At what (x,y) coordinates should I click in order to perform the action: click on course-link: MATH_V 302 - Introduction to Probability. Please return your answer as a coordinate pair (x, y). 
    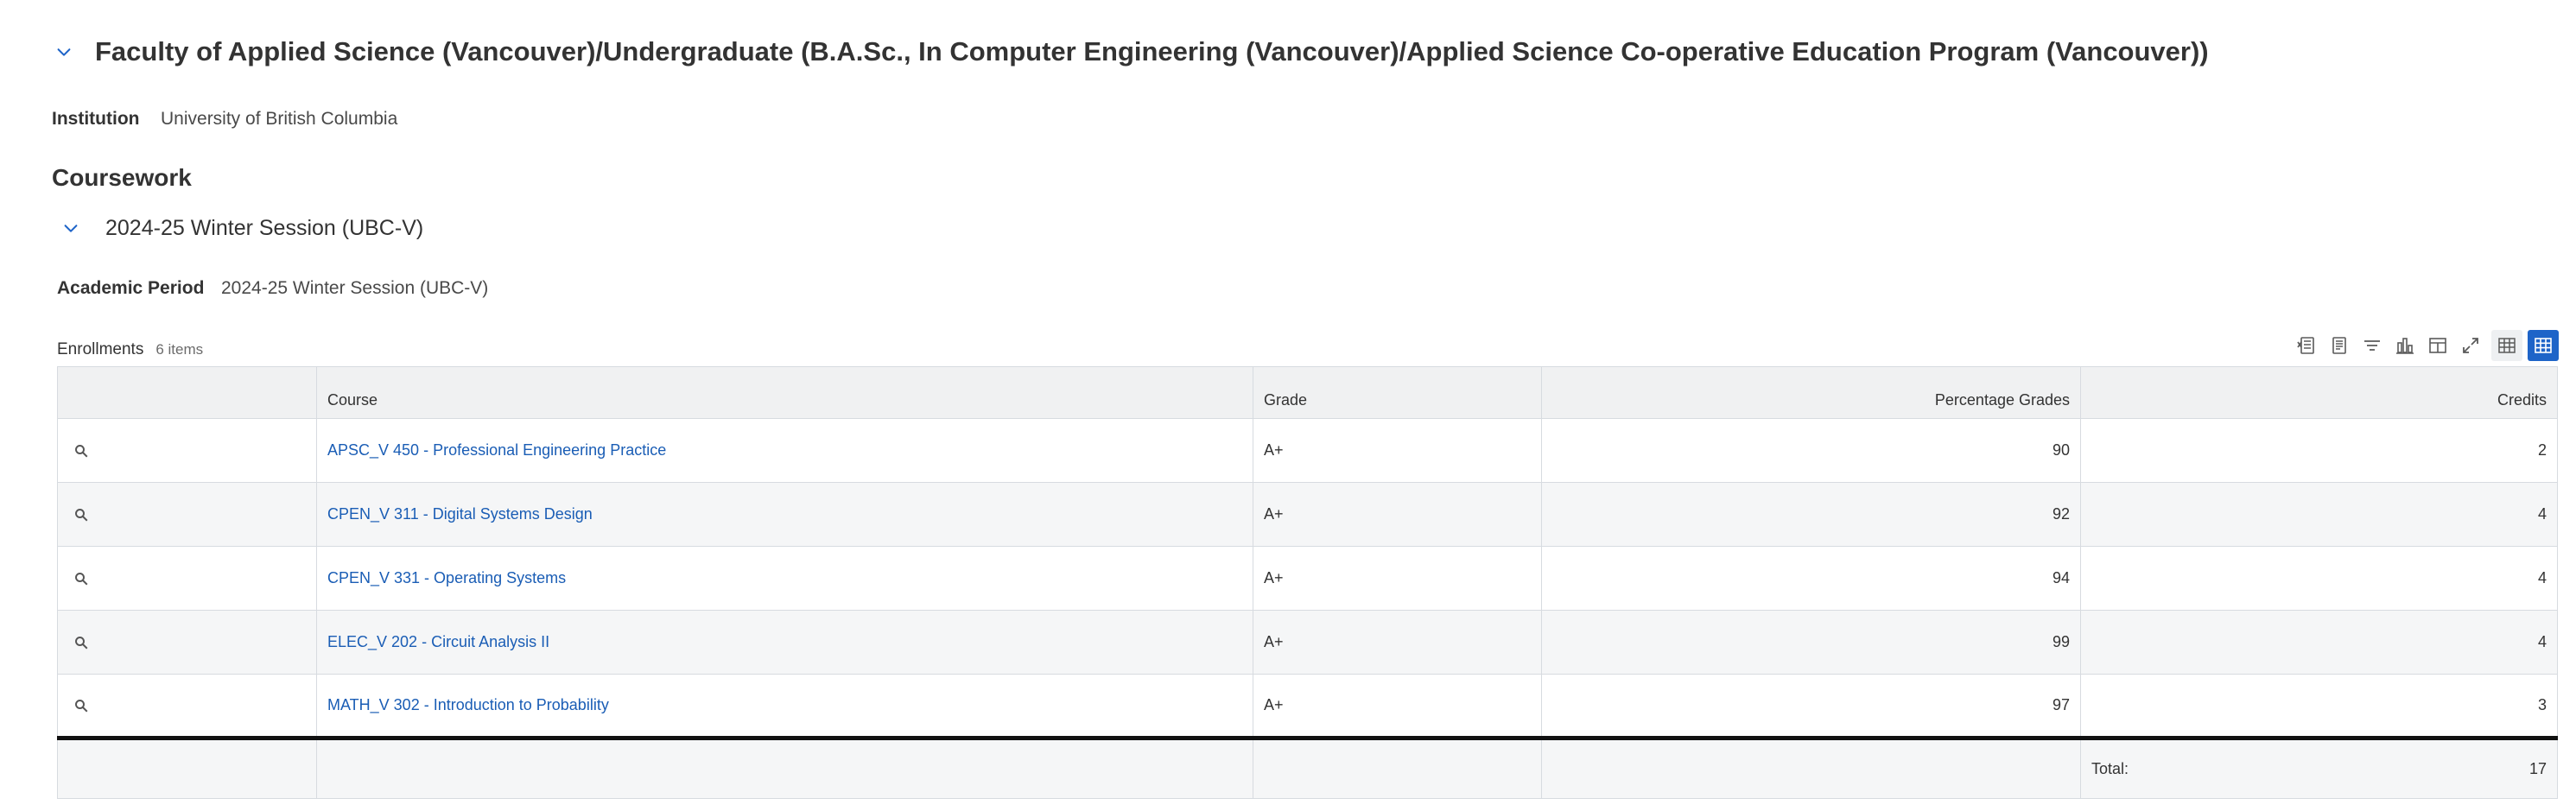
    Looking at the image, I should click on (468, 704).